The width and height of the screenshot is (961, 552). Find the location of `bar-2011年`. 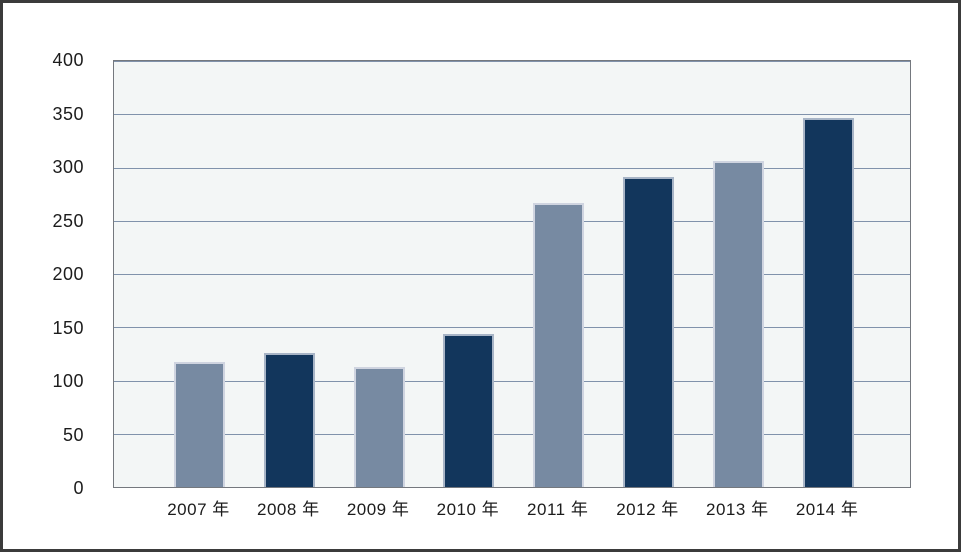

bar-2011年 is located at coordinates (559, 345).